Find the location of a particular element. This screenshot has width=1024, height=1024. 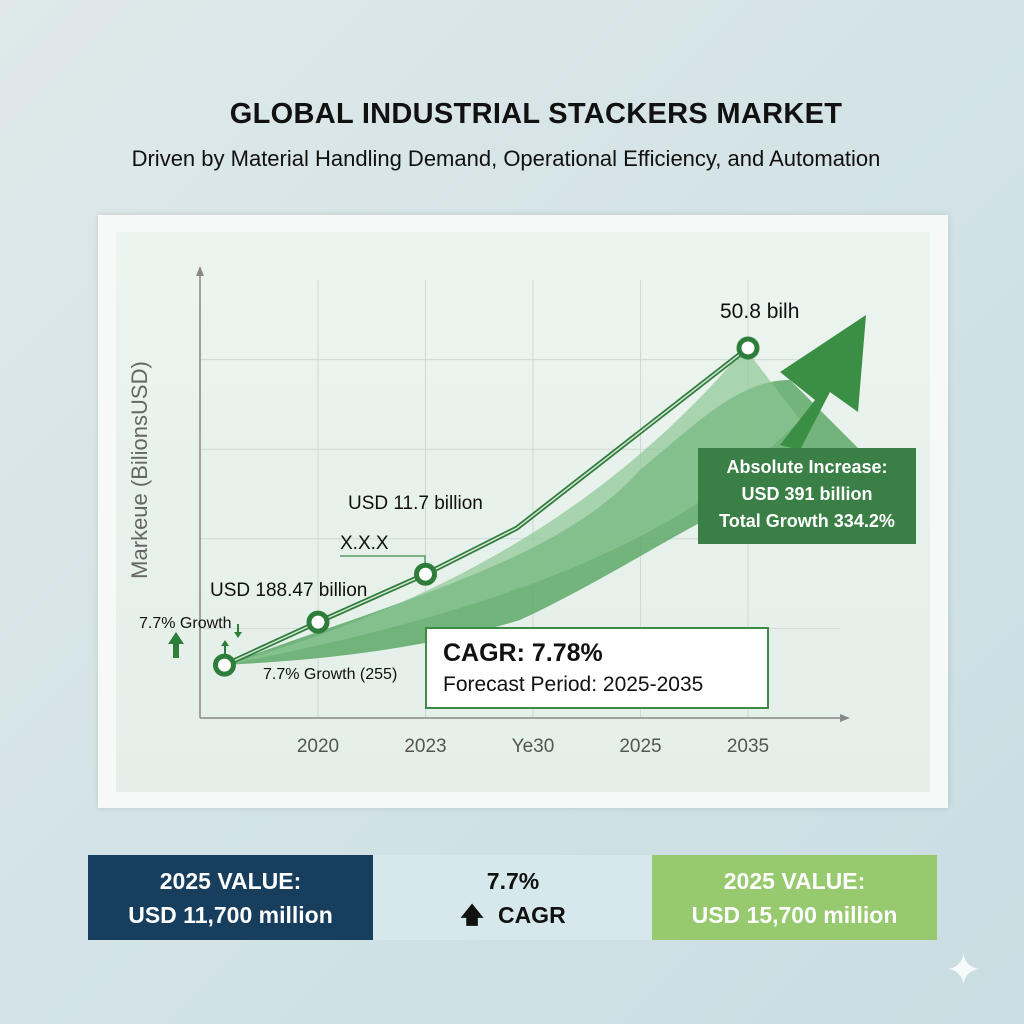

big-arrow-icon is located at coordinates (823, 382).